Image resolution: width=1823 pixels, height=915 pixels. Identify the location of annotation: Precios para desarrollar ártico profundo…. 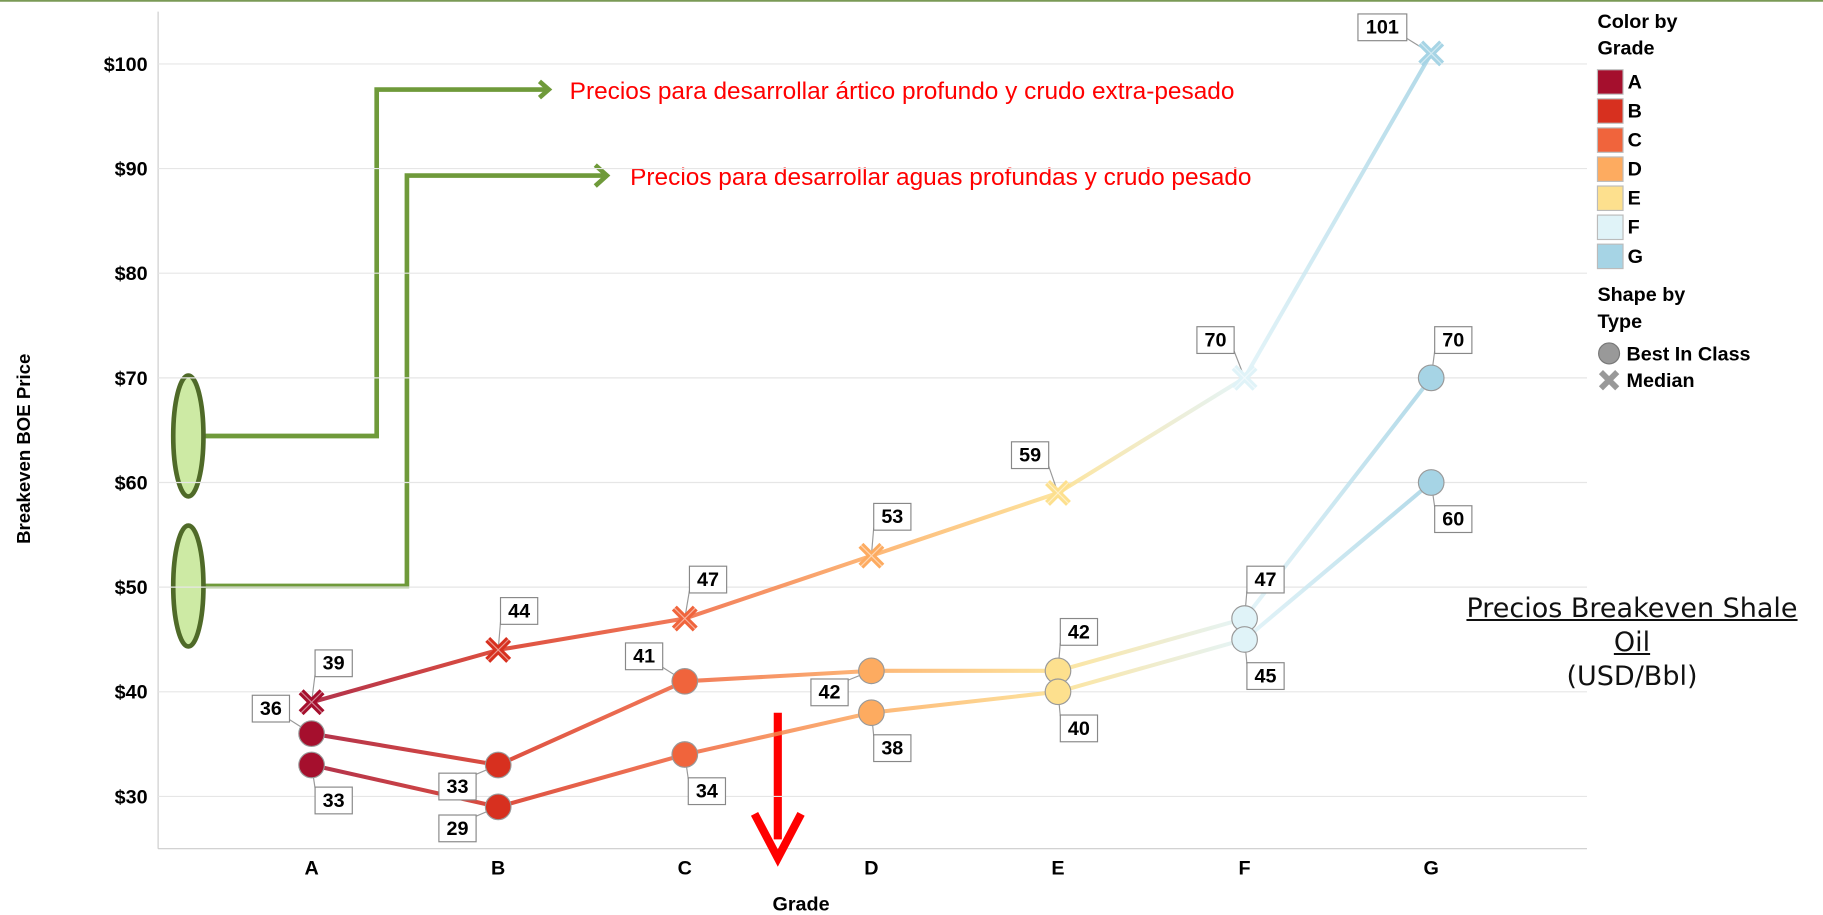
(902, 91).